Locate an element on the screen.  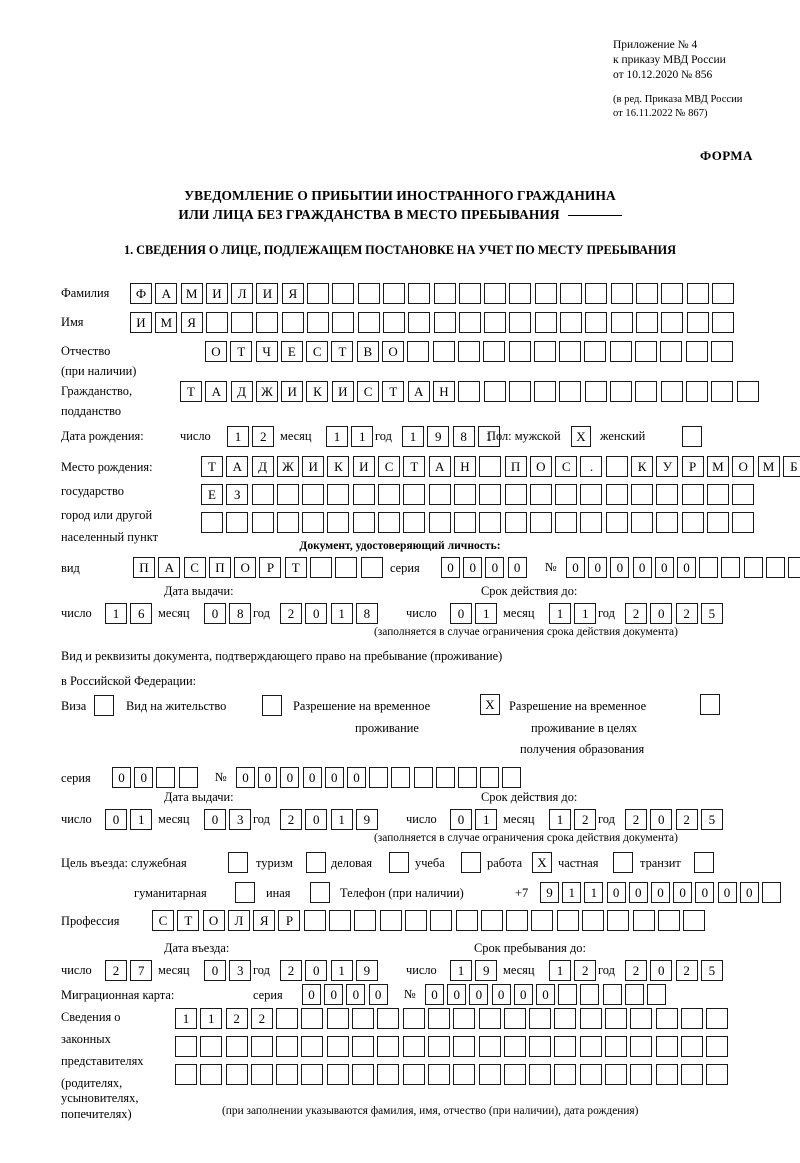
comb-cell: Р is located at coordinates (270, 567).